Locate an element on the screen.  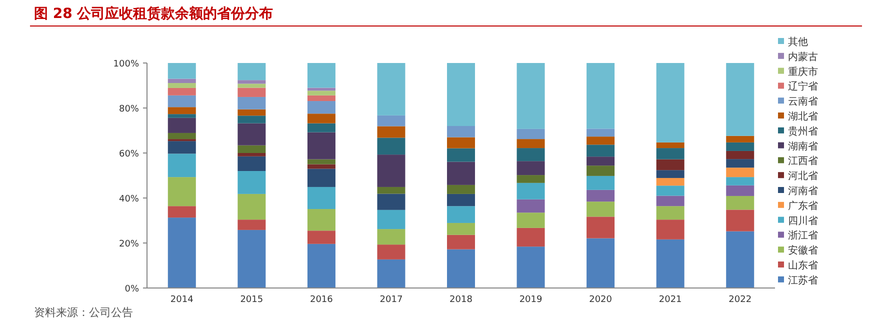
legend-label: 江西省 is located at coordinates (803, 161).